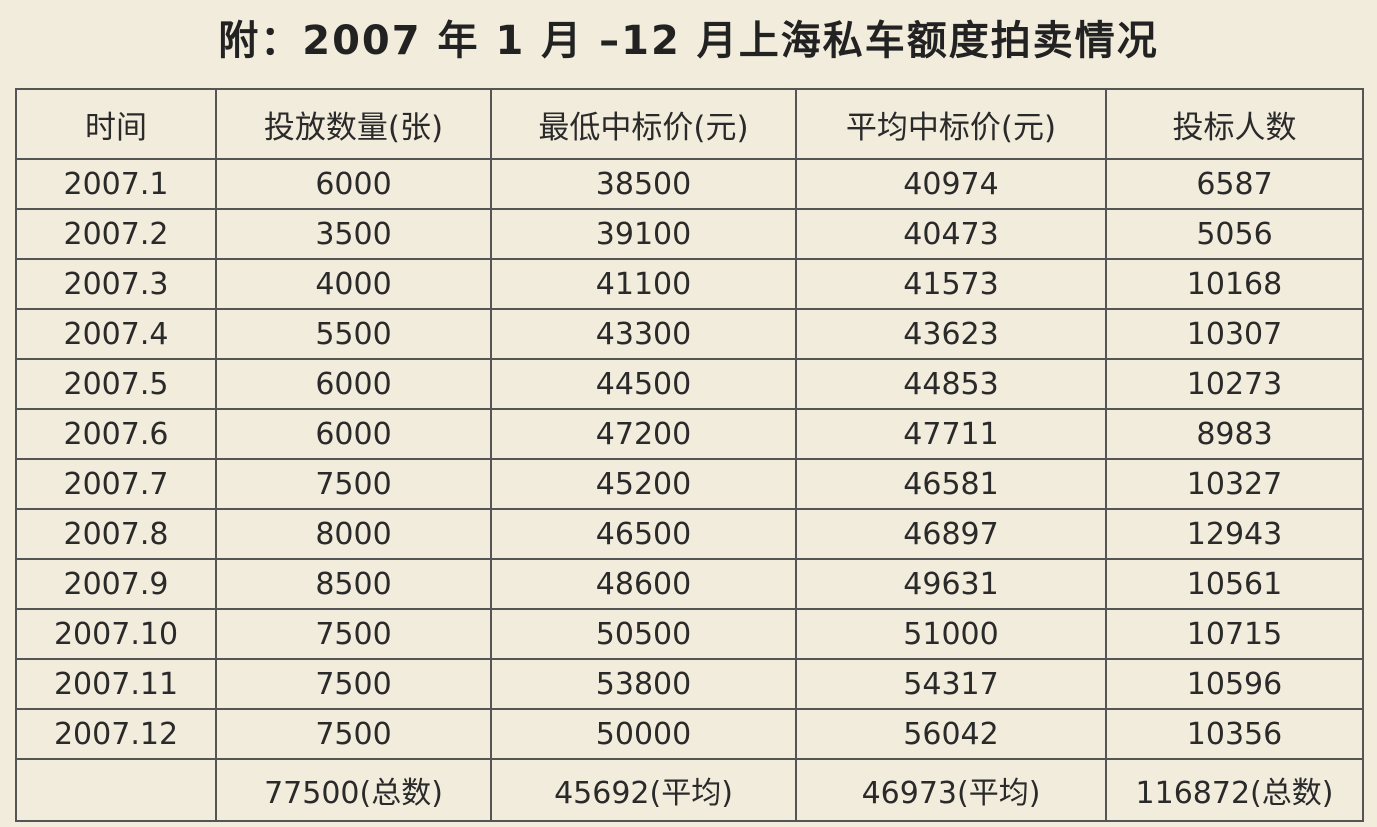 The width and height of the screenshot is (1377, 827). What do you see at coordinates (643, 284) in the screenshot?
I see `data-cell: 41100` at bounding box center [643, 284].